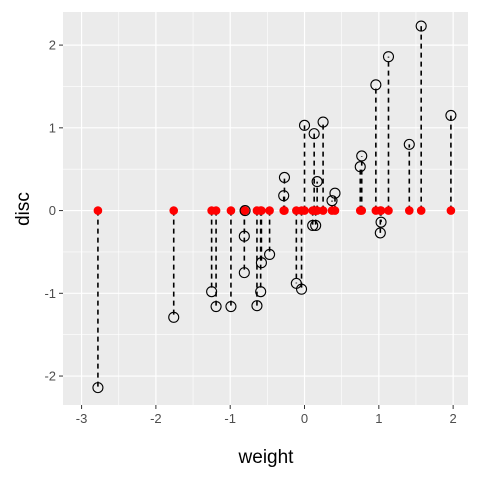 Image resolution: width=480 pixels, height=480 pixels. Describe the element at coordinates (378, 418) in the screenshot. I see `x-tick-label: 1` at that location.